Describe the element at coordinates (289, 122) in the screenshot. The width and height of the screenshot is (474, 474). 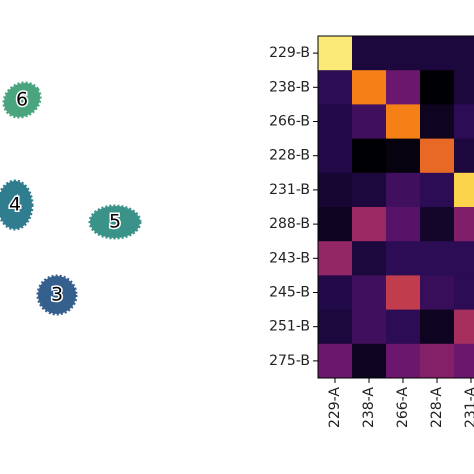
I see `y-tick-label: 266-B` at that location.